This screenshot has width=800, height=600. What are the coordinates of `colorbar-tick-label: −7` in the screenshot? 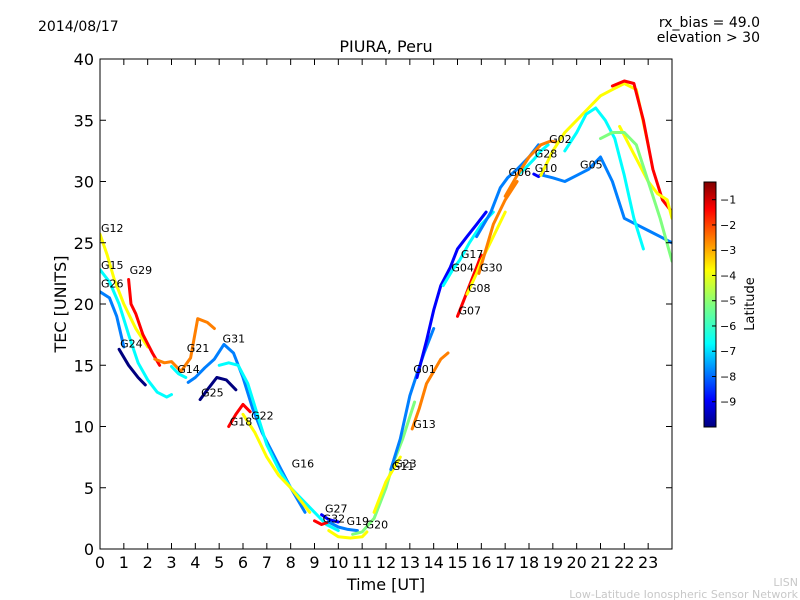 It's located at (728, 351).